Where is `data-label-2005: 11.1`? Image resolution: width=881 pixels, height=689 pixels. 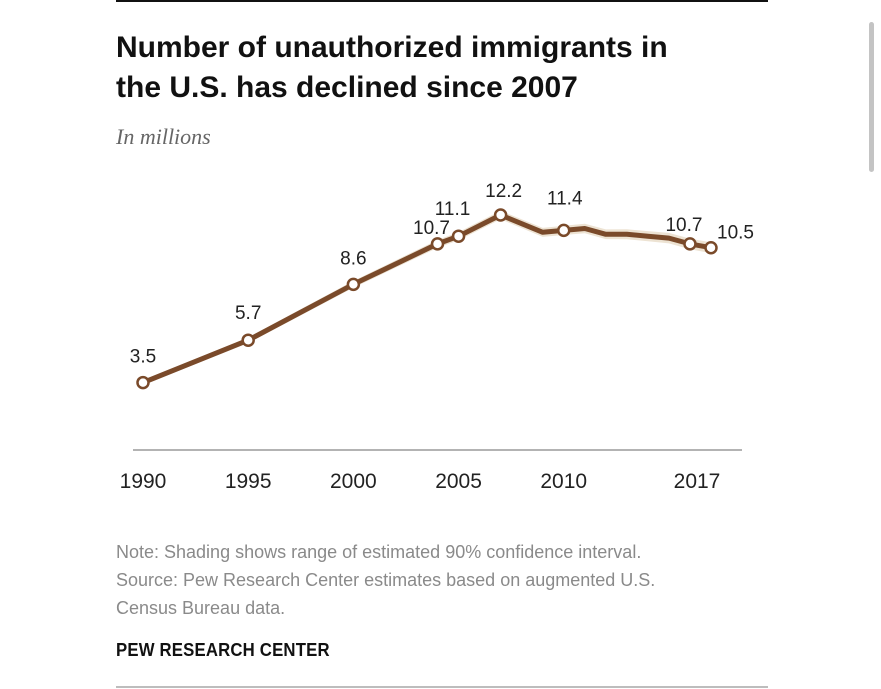
data-label-2005: 11.1 is located at coordinates (453, 209).